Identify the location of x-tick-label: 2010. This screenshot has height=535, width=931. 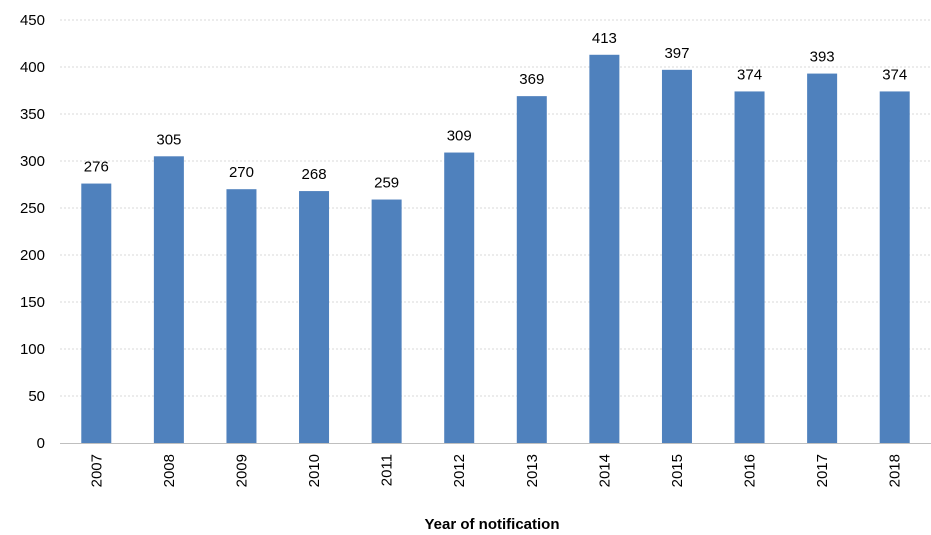
(314, 470).